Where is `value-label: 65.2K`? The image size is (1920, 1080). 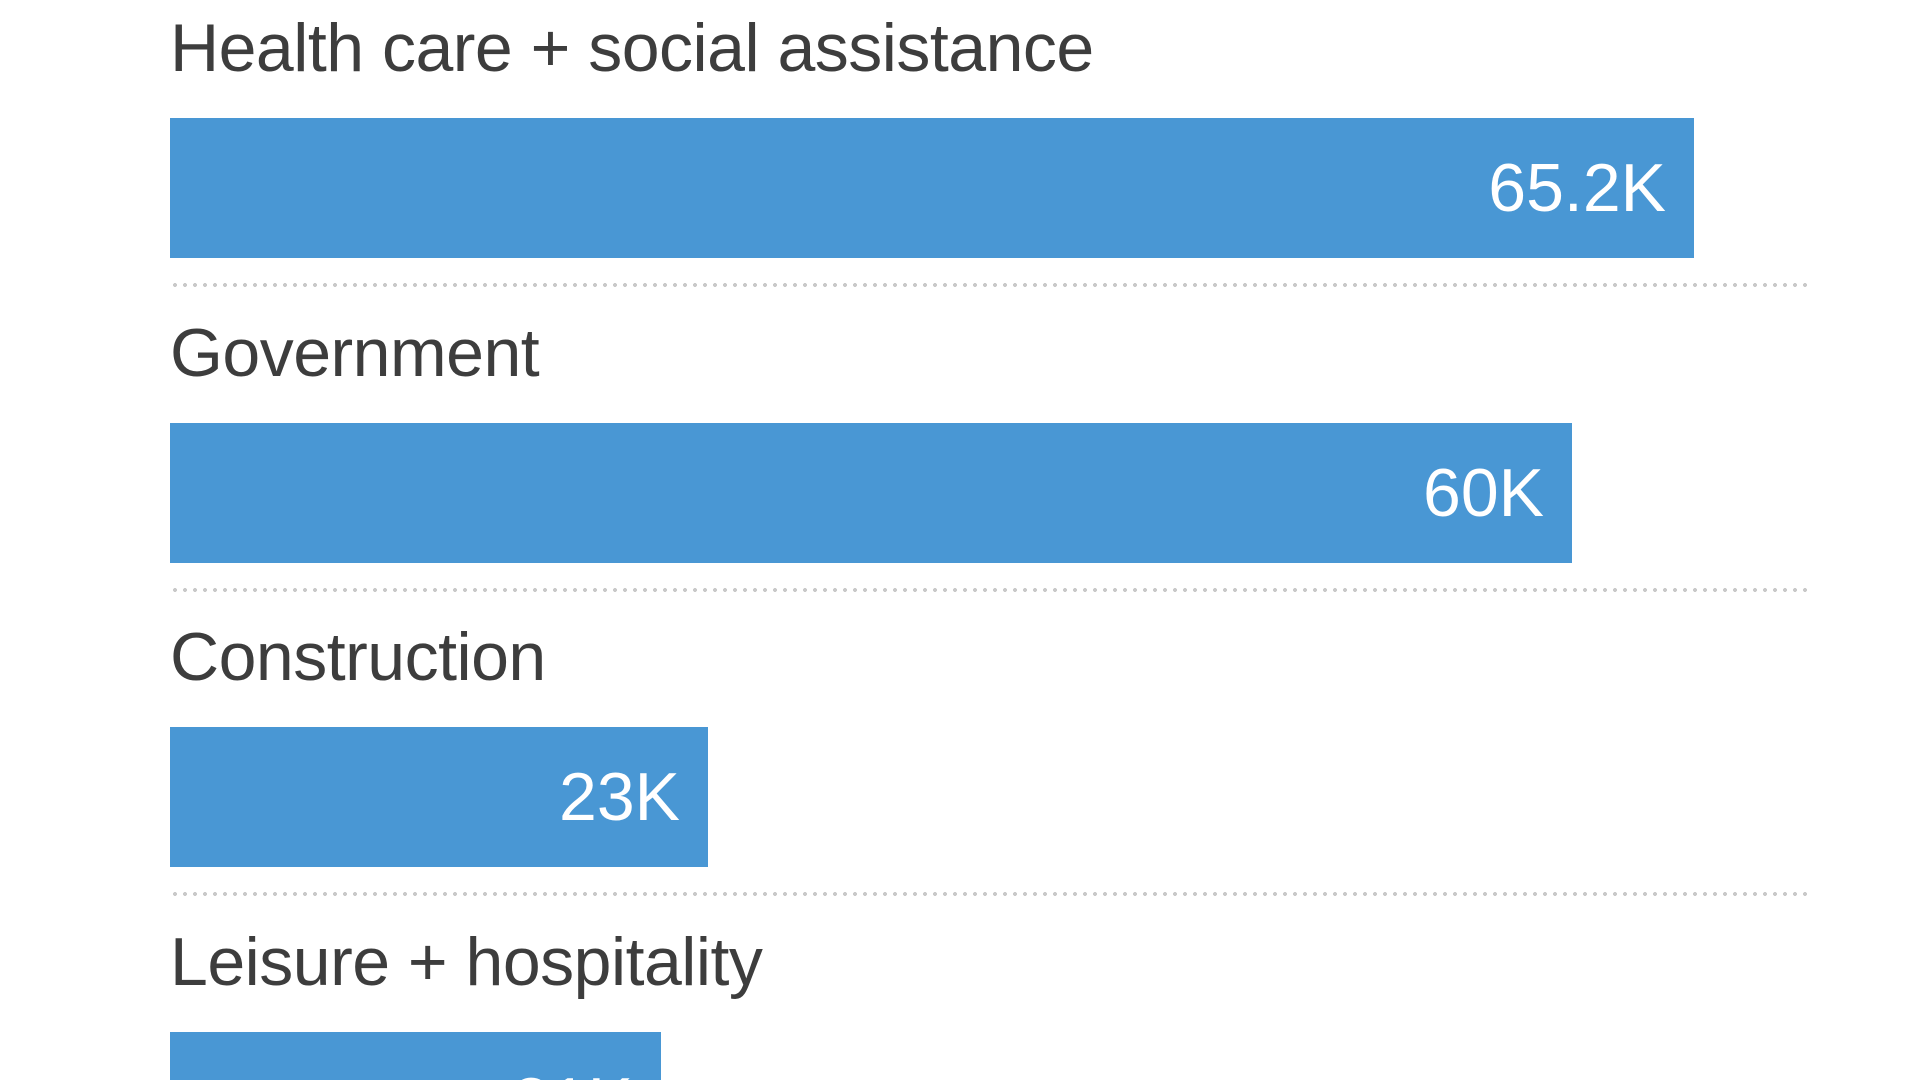
value-label: 65.2K is located at coordinates (1577, 188).